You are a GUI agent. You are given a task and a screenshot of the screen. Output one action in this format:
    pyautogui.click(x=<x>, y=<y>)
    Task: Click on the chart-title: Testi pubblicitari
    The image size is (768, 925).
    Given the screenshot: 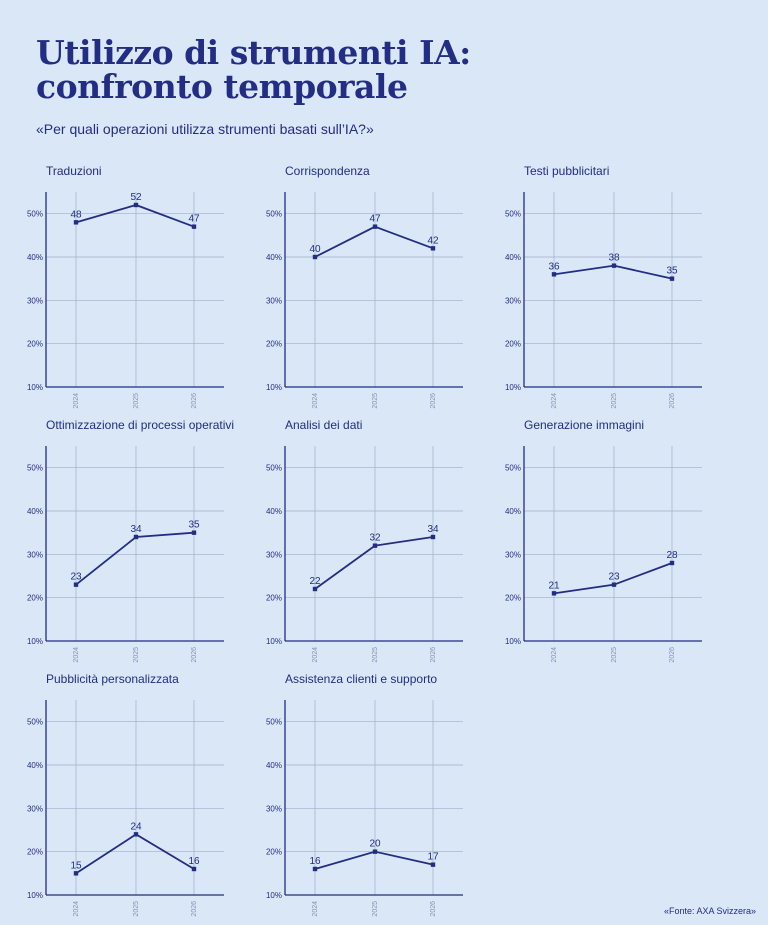 What is the action you would take?
    pyautogui.click(x=567, y=171)
    